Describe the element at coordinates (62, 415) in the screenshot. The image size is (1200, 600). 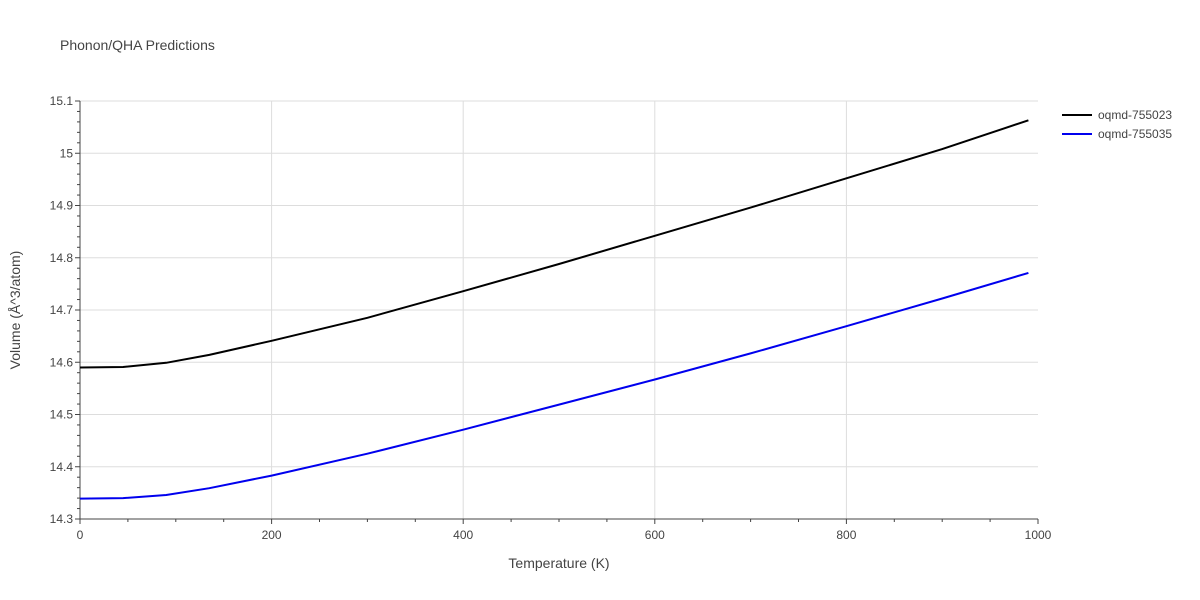
I see `y-tick-label: 14.5` at that location.